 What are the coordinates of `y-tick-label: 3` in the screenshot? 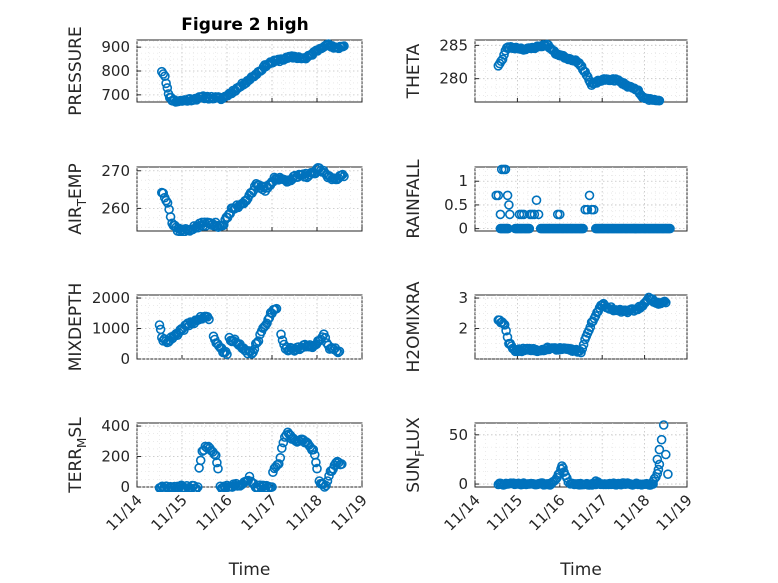 It's located at (463, 298).